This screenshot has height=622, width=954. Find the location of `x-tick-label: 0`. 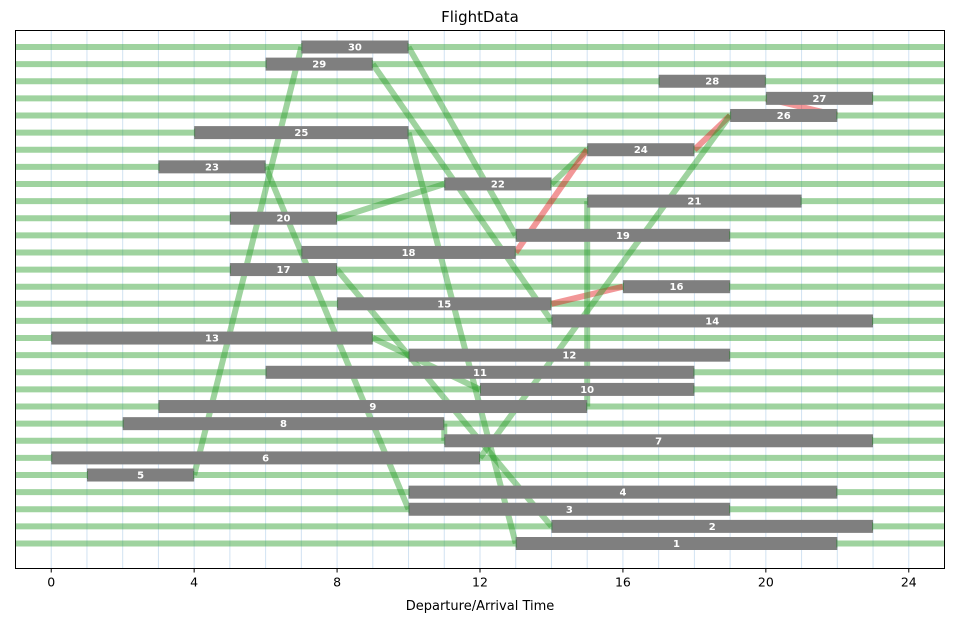

x-tick-label: 0 is located at coordinates (51, 582).